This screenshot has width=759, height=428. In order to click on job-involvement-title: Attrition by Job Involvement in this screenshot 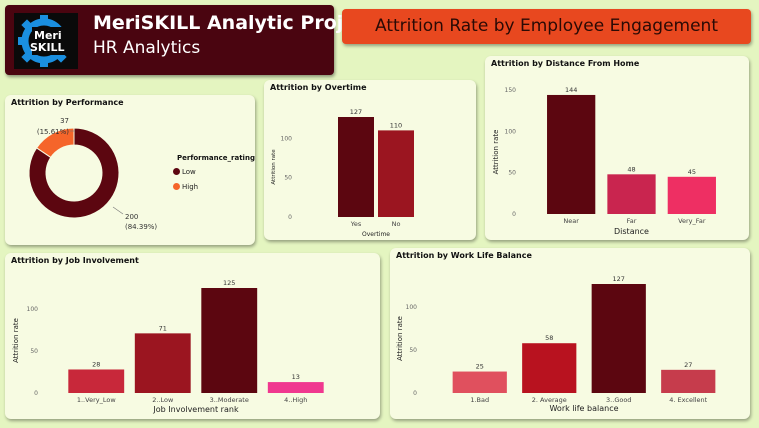, I will do `click(75, 260)`.